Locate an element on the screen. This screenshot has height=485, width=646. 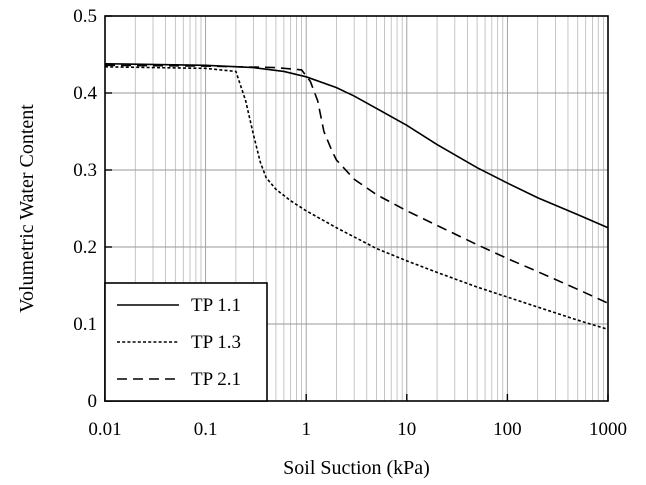
x-tick-label: 1 is located at coordinates (306, 429).